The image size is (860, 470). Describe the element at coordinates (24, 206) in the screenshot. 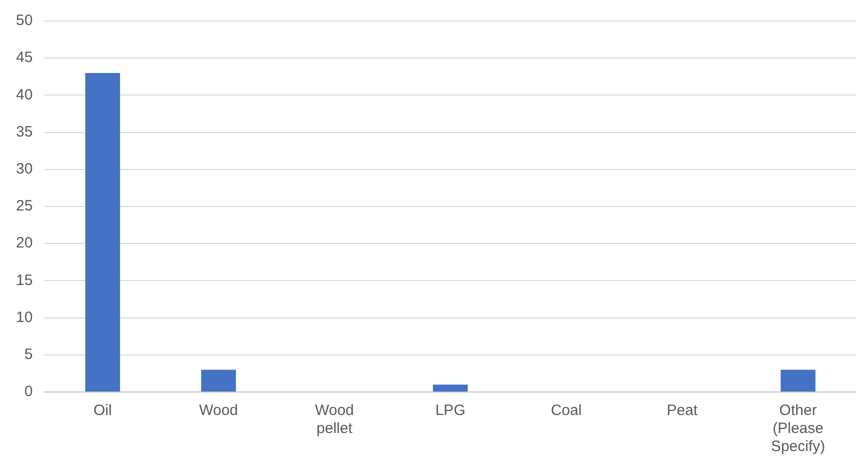

I see `y-tick-label: 25` at that location.